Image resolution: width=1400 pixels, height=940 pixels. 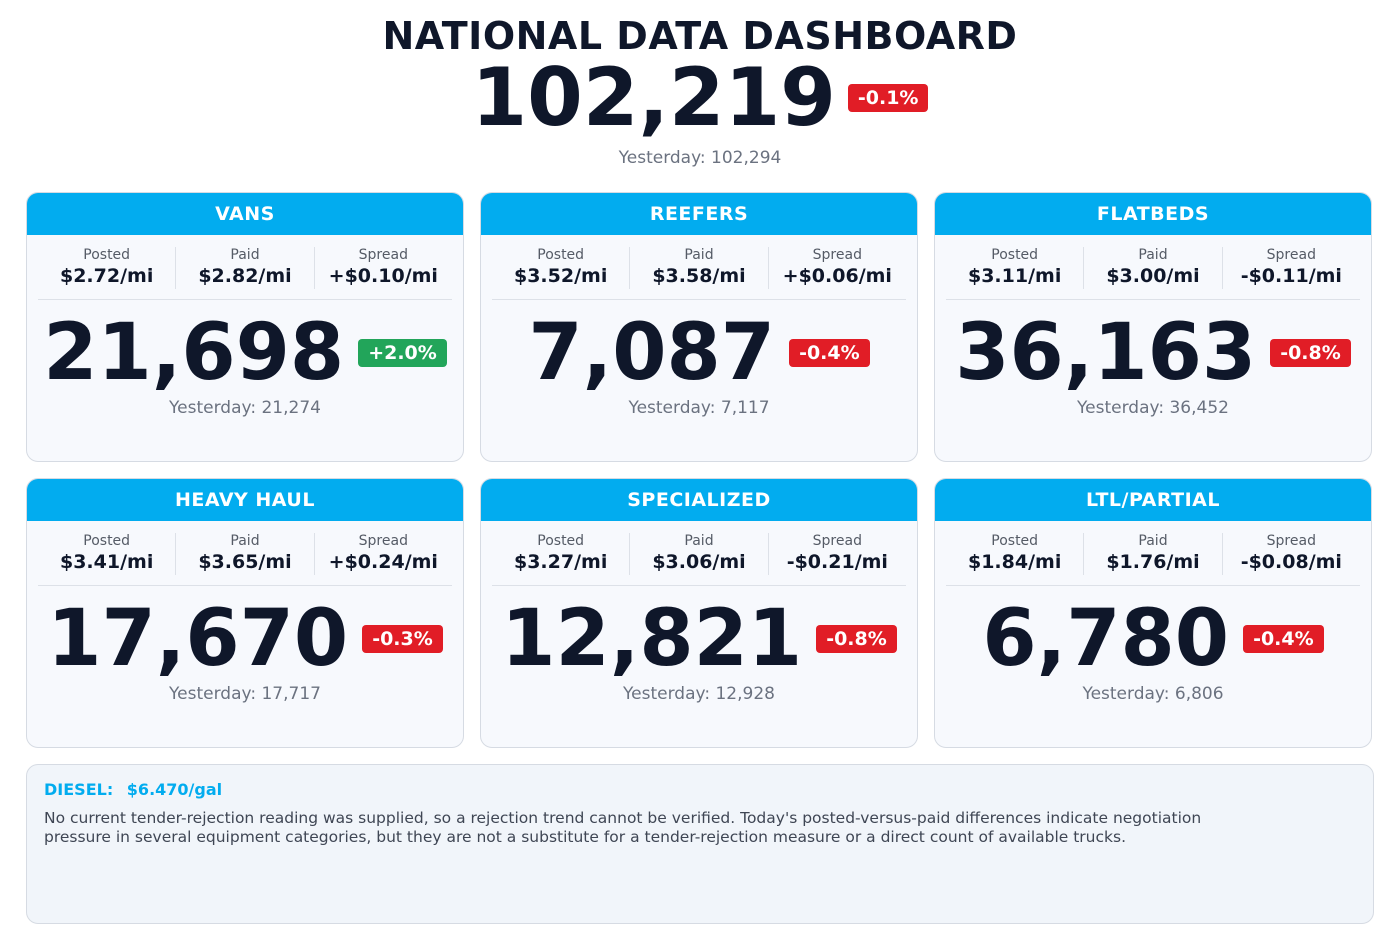 I want to click on card-title: REEFERS, so click(x=699, y=214).